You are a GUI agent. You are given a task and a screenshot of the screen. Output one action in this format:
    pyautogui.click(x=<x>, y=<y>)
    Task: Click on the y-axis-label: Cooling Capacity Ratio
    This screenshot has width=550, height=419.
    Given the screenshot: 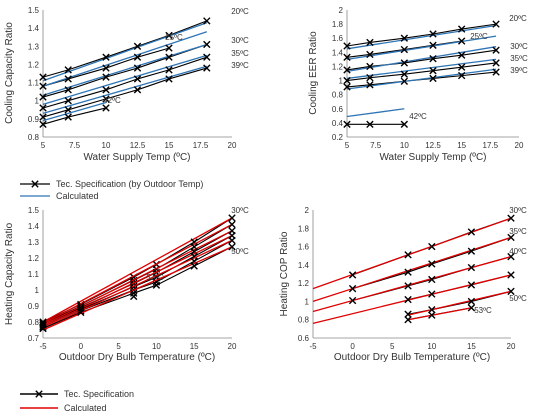 What is the action you would take?
    pyautogui.click(x=9, y=73)
    